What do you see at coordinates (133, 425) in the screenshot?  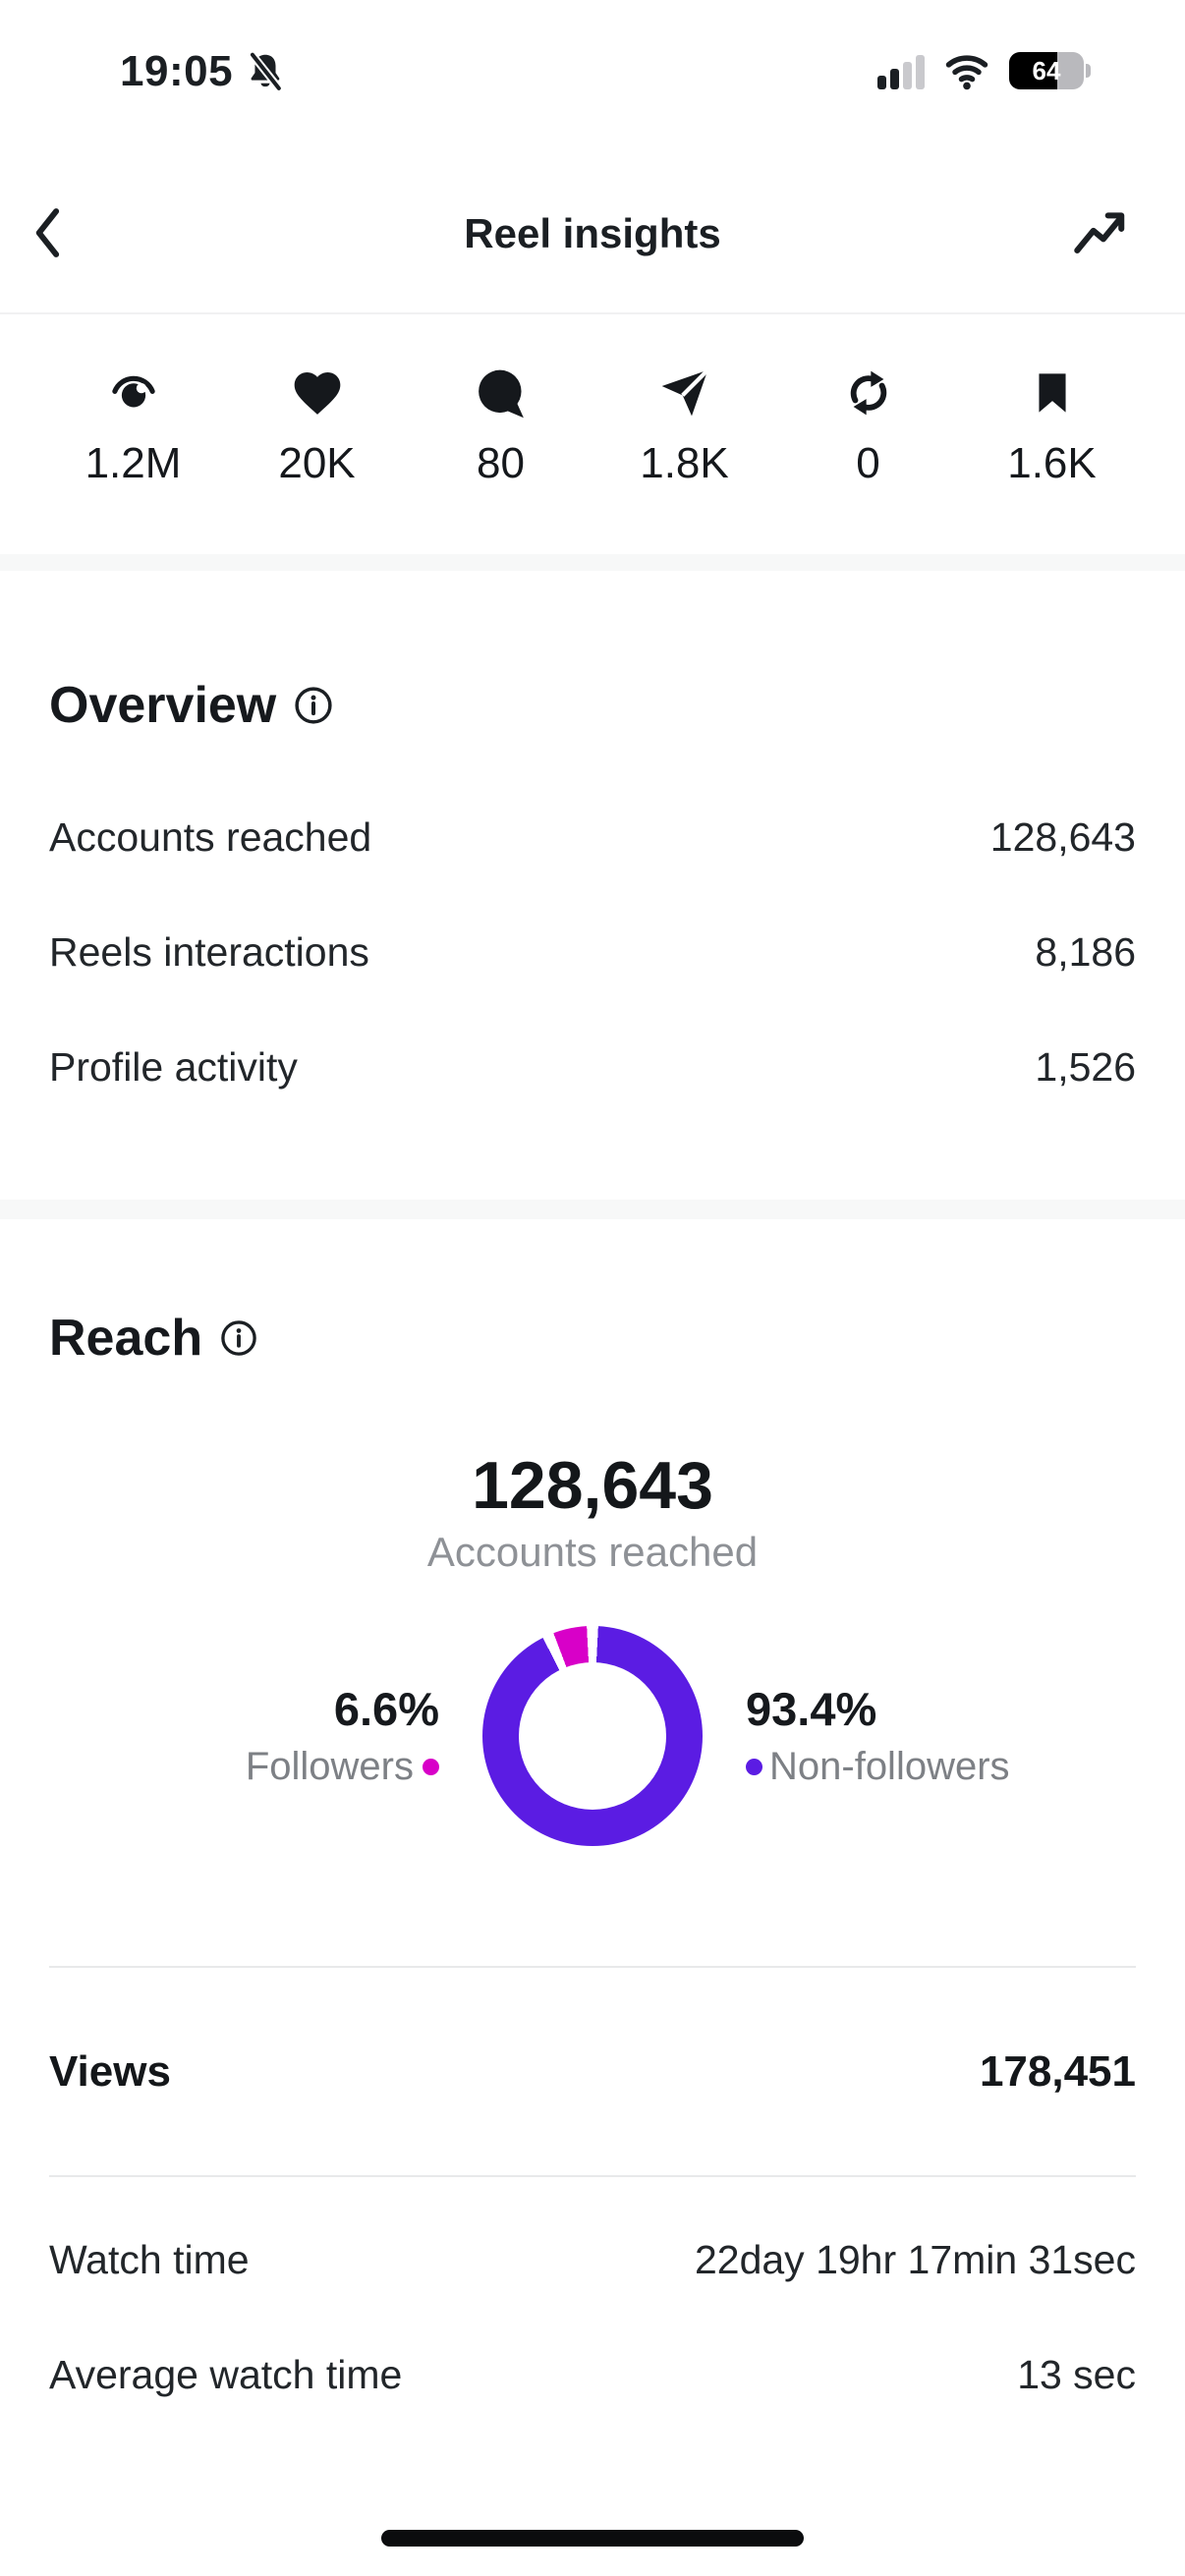 I see `stat-views: 1.2M` at bounding box center [133, 425].